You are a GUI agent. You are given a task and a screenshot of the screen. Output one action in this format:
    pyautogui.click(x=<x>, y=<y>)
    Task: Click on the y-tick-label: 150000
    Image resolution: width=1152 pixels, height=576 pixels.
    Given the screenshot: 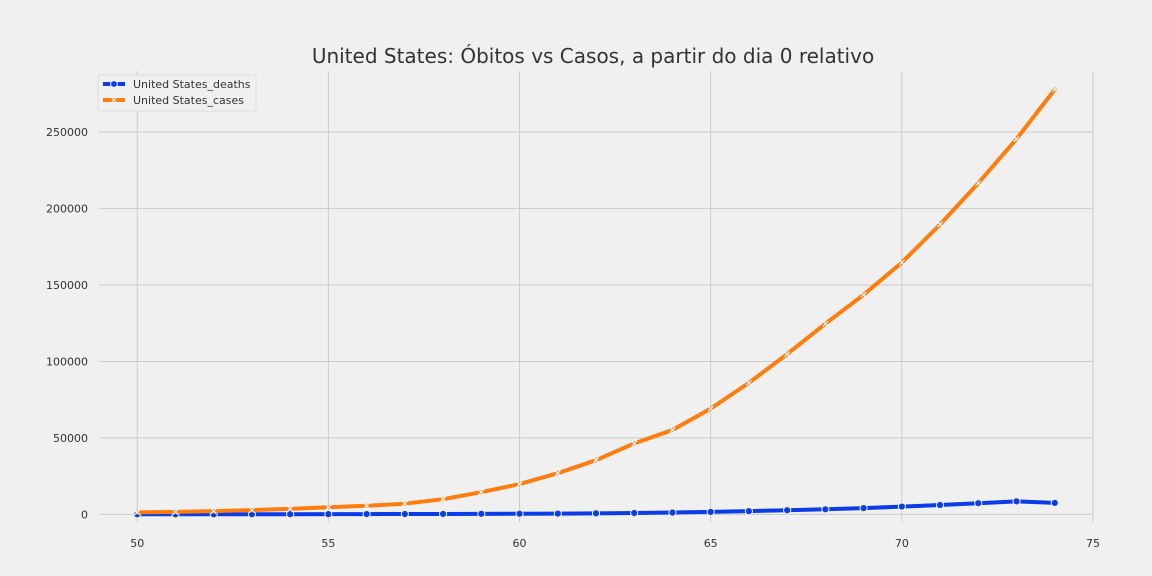 What is the action you would take?
    pyautogui.click(x=67, y=285)
    